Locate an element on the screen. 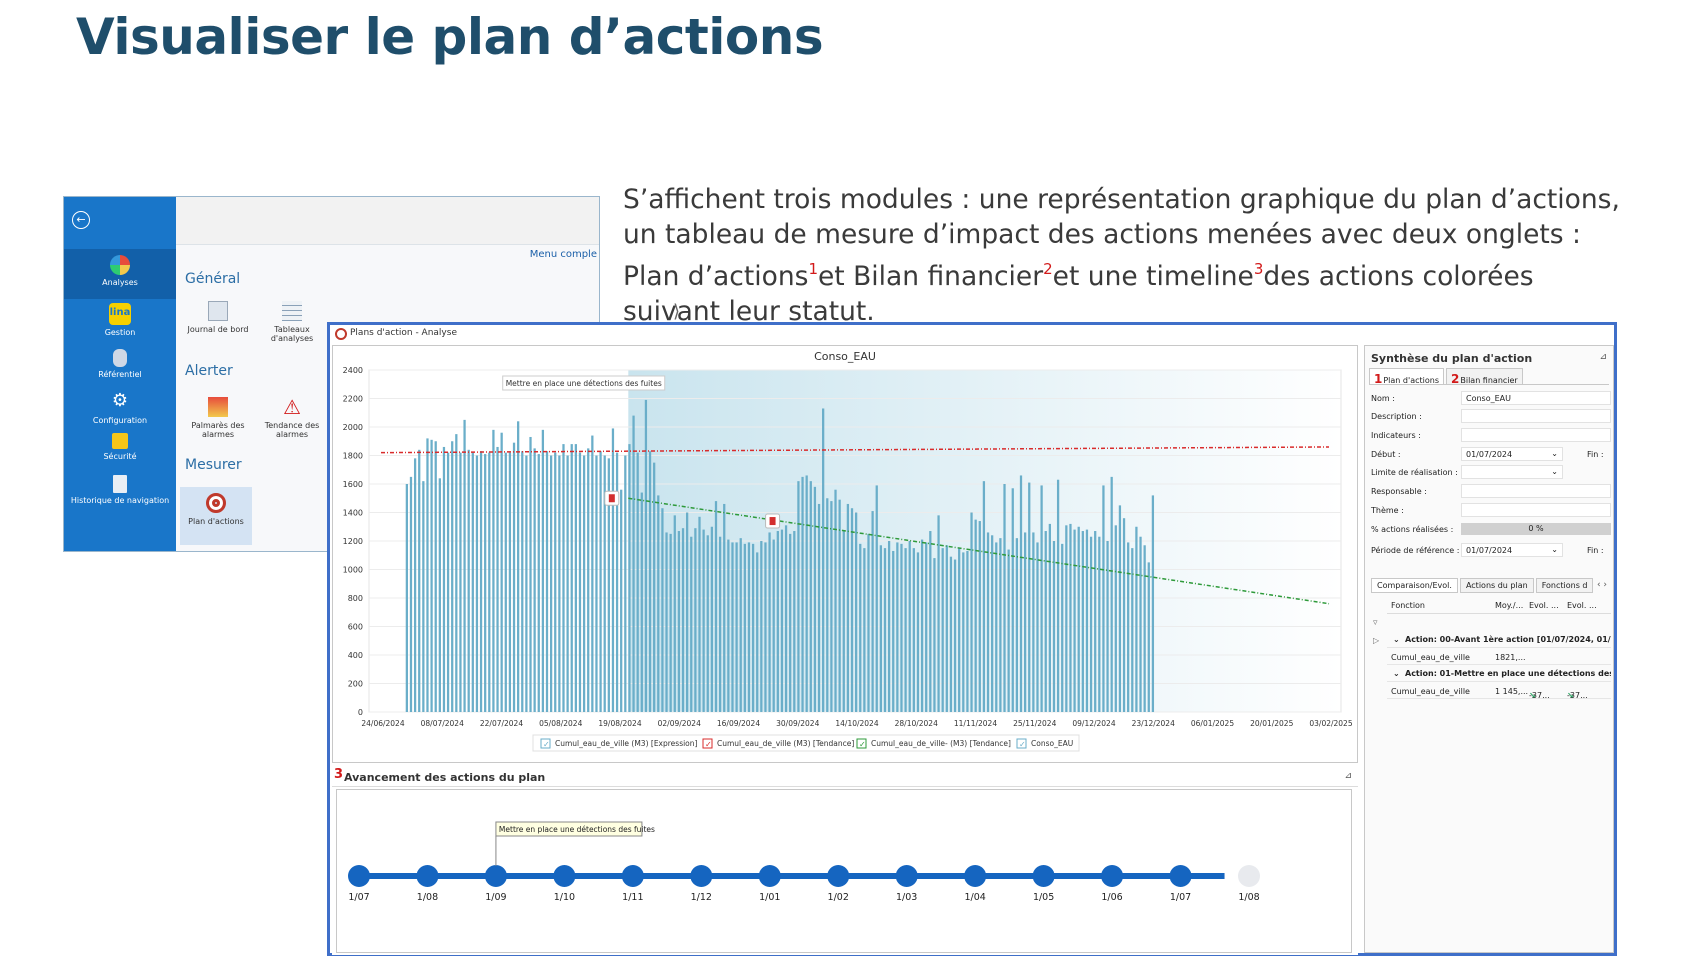 The image size is (1707, 960). nom-field: Conso_EAU is located at coordinates (1536, 398).